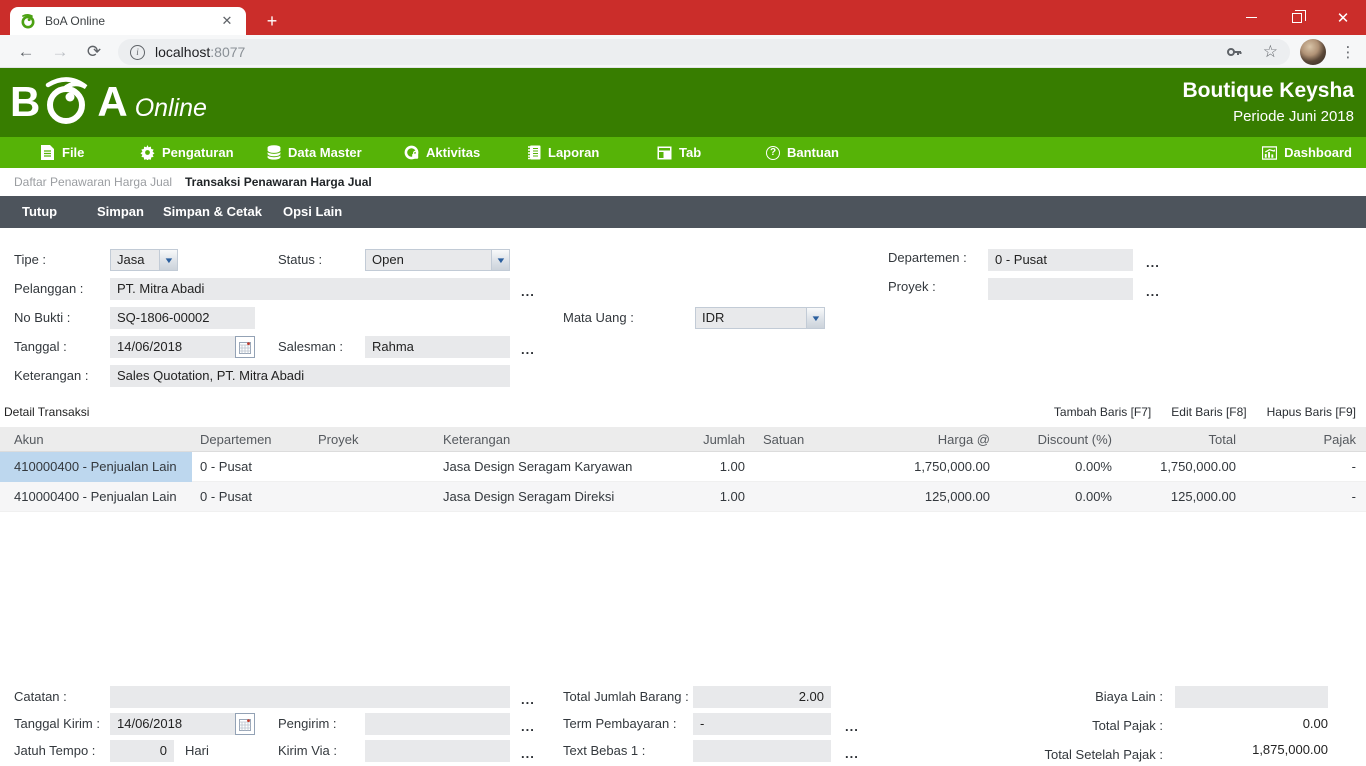 This screenshot has height=766, width=1366. Describe the element at coordinates (137, 52) in the screenshot. I see `page-info-icon: i` at that location.